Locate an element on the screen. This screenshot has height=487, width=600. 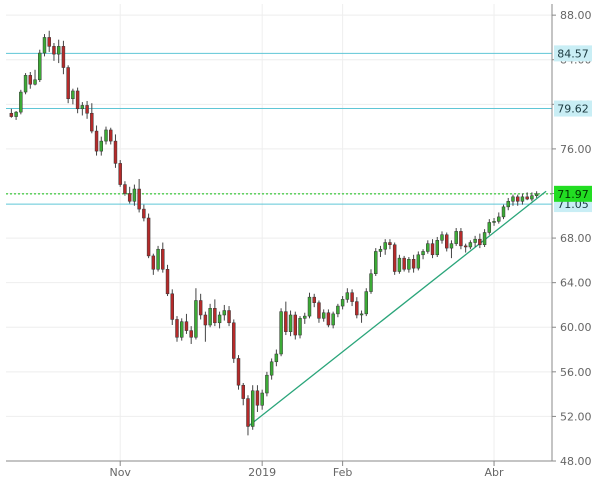
x-tick-label: Abr is located at coordinates (495, 472).